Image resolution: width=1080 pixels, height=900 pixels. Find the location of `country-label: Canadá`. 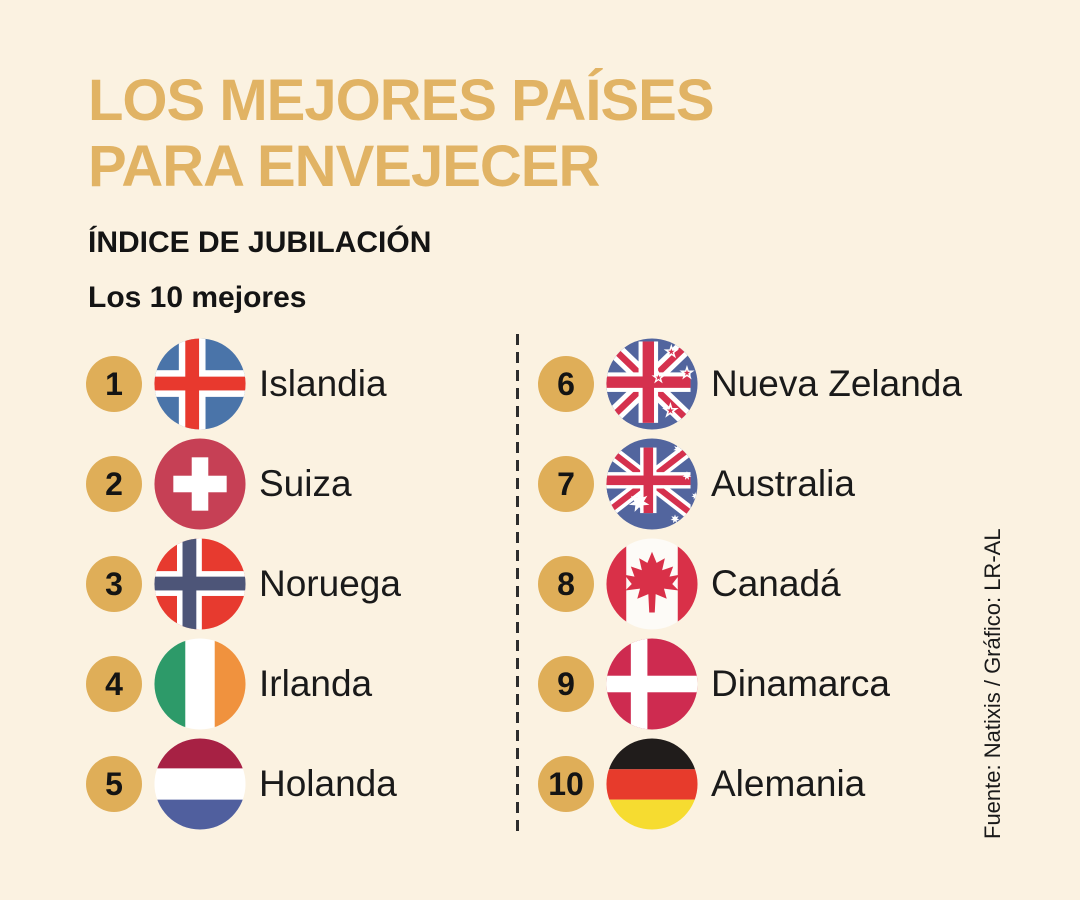

country-label: Canadá is located at coordinates (776, 583).